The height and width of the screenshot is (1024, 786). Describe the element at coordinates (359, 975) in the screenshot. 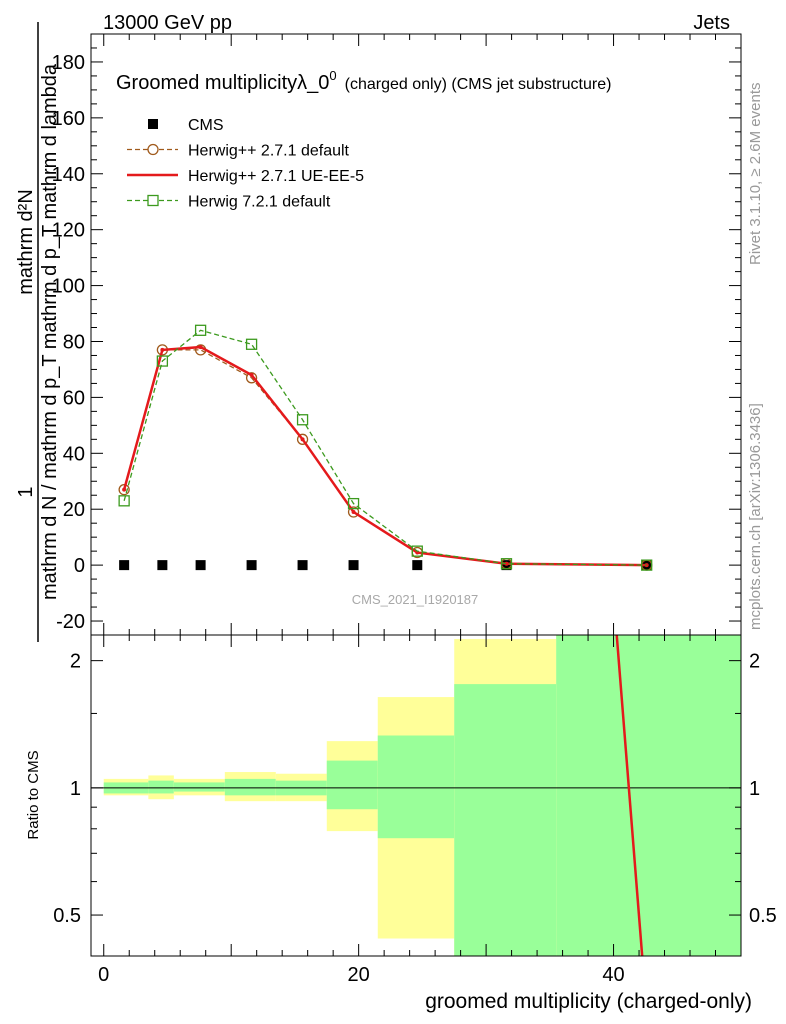

I see `x-tick-label: 20` at that location.